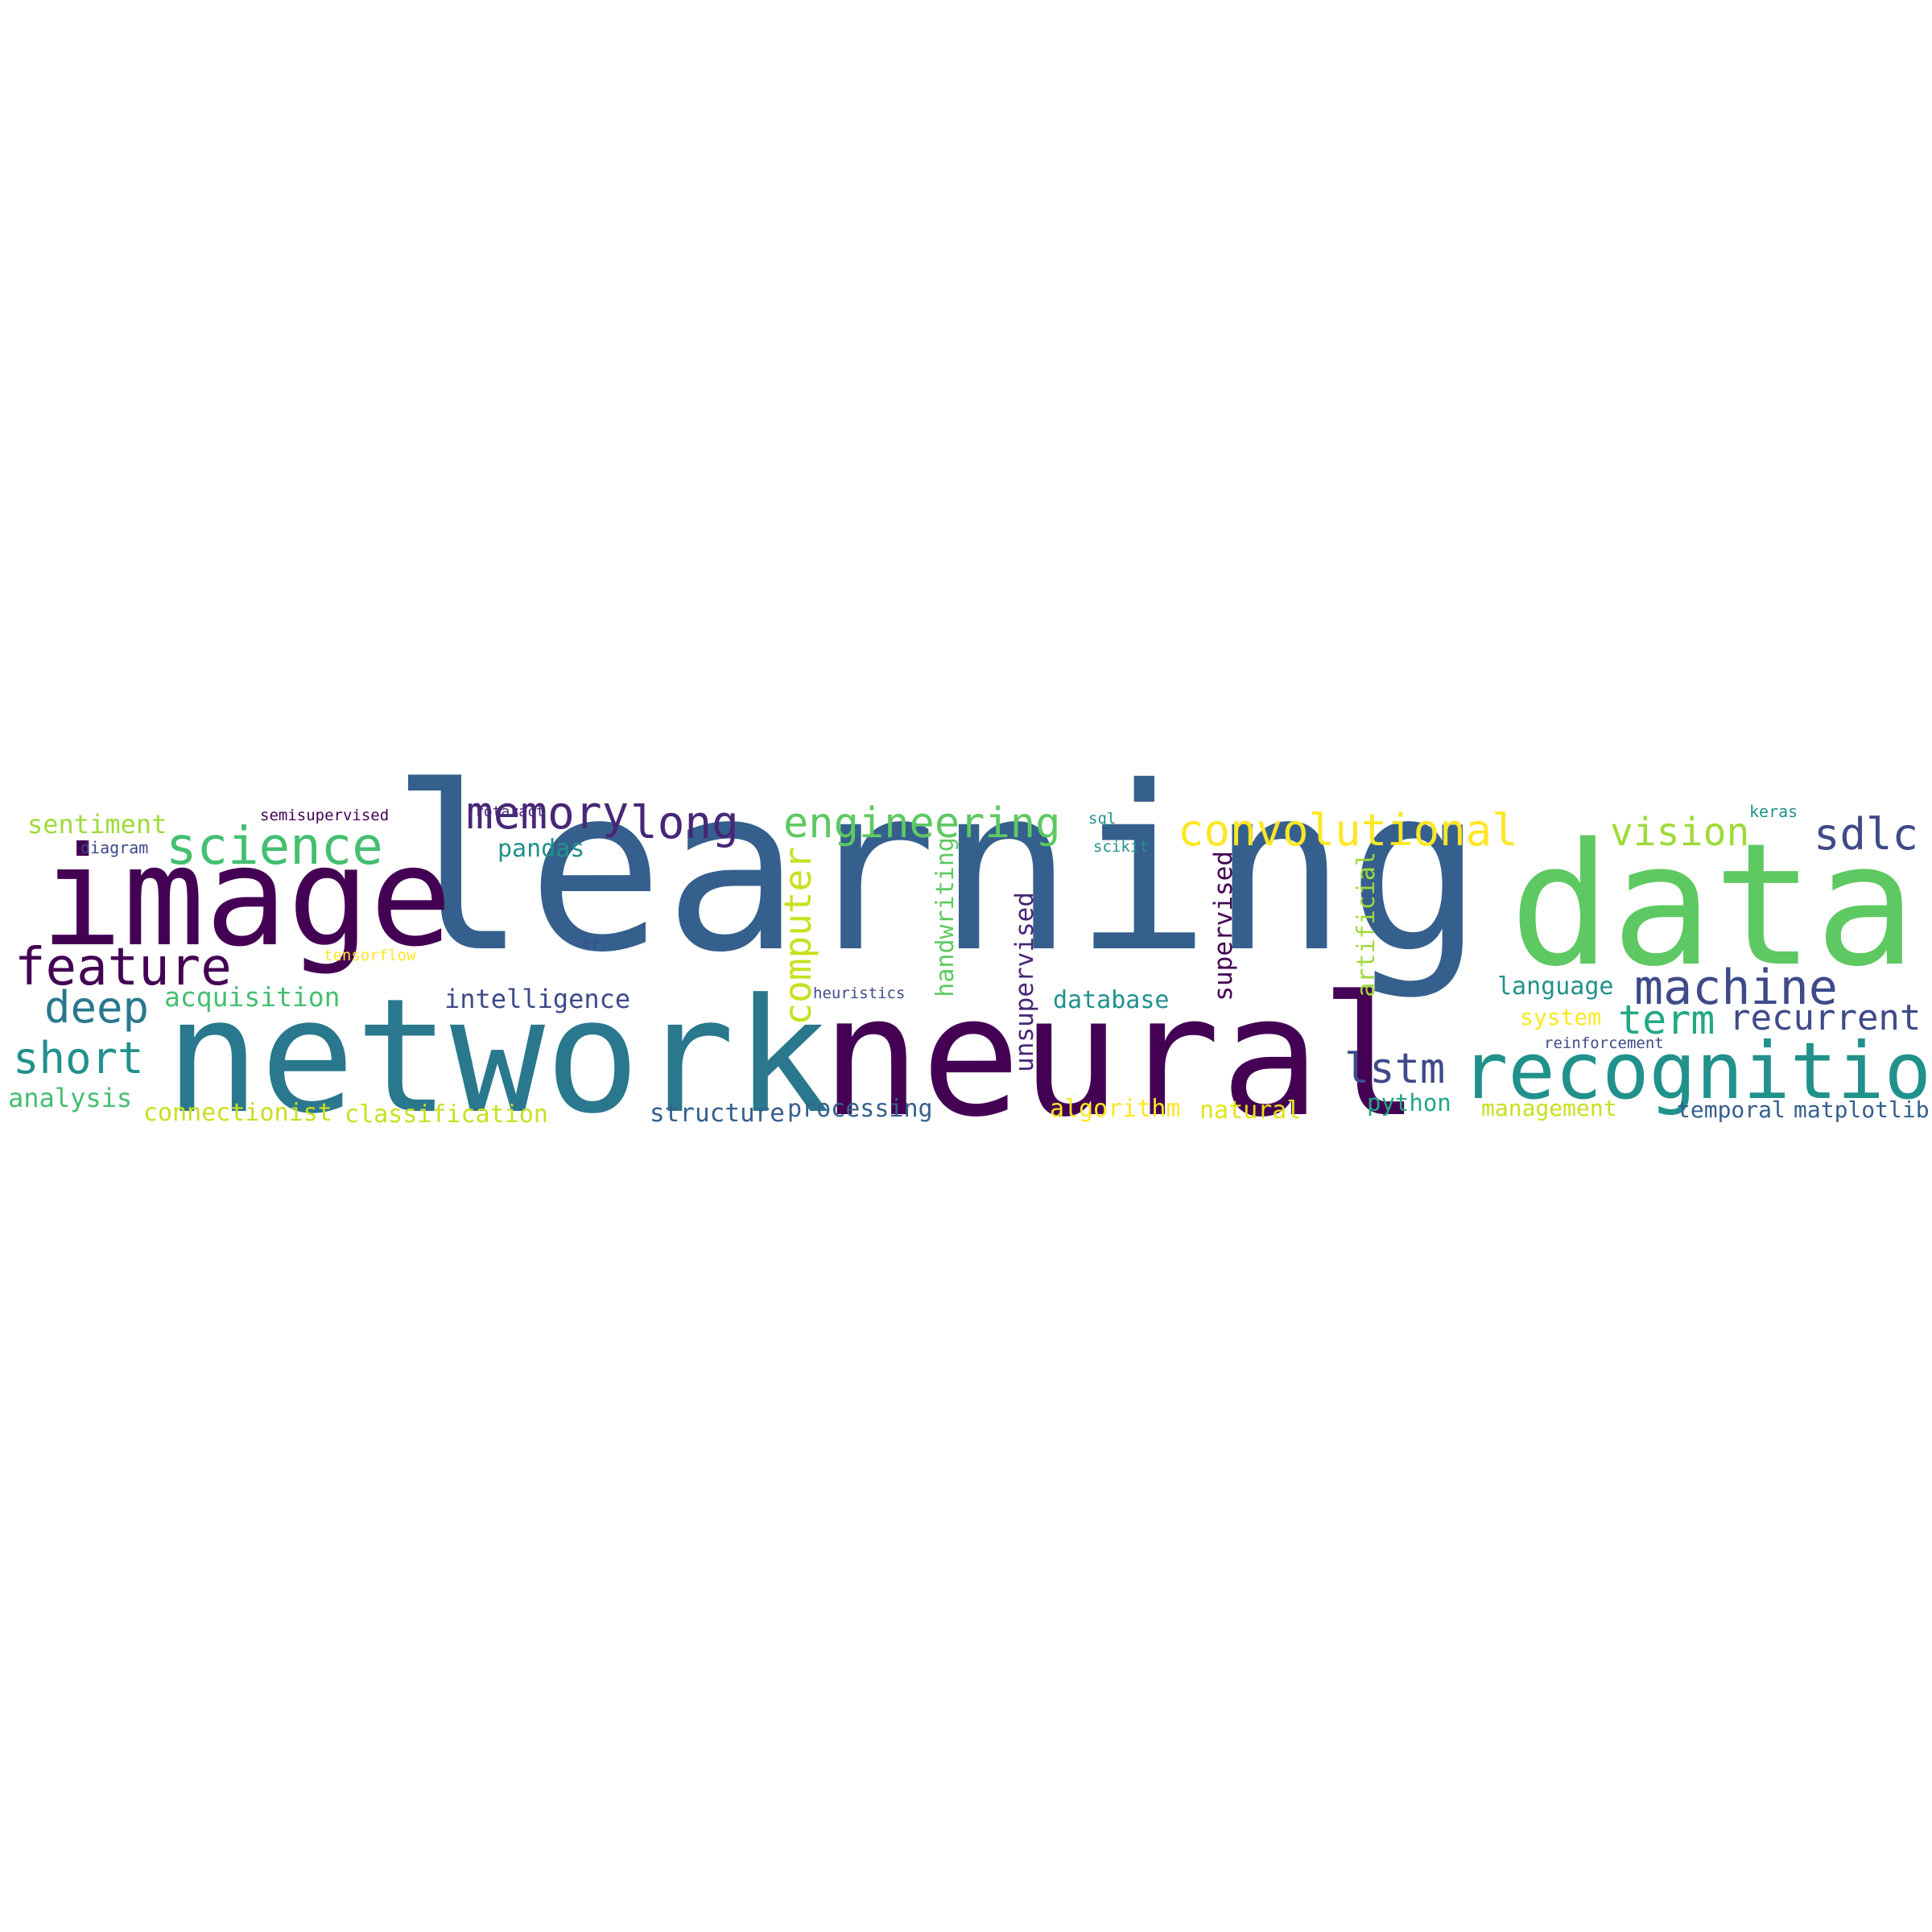 The width and height of the screenshot is (1932, 1932). What do you see at coordinates (1713, 905) in the screenshot?
I see `word-data: data` at bounding box center [1713, 905].